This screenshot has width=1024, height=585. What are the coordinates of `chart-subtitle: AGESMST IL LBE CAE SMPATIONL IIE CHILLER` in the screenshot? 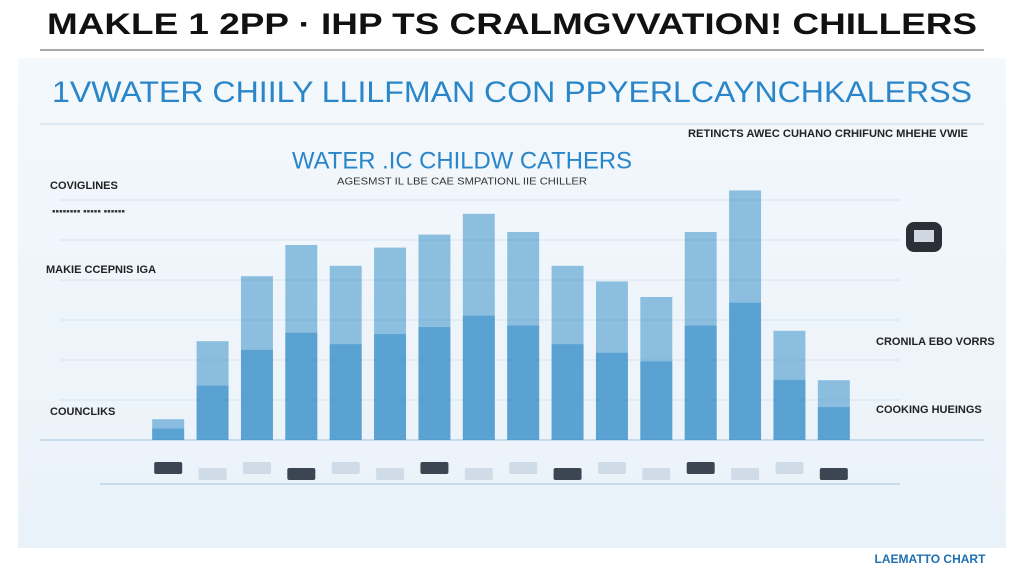 It's located at (462, 182).